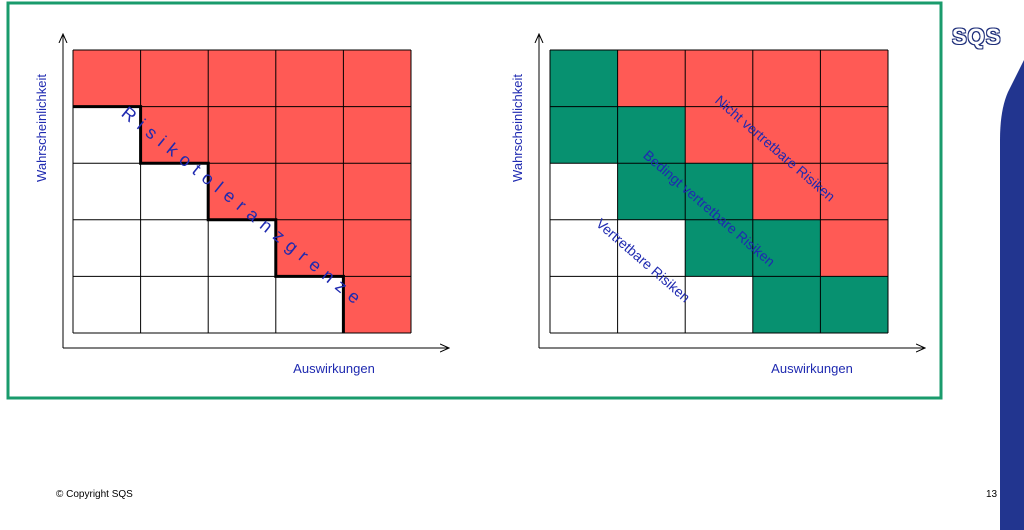  What do you see at coordinates (377, 135) in the screenshot?
I see `left-cell-r2-c5` at bounding box center [377, 135].